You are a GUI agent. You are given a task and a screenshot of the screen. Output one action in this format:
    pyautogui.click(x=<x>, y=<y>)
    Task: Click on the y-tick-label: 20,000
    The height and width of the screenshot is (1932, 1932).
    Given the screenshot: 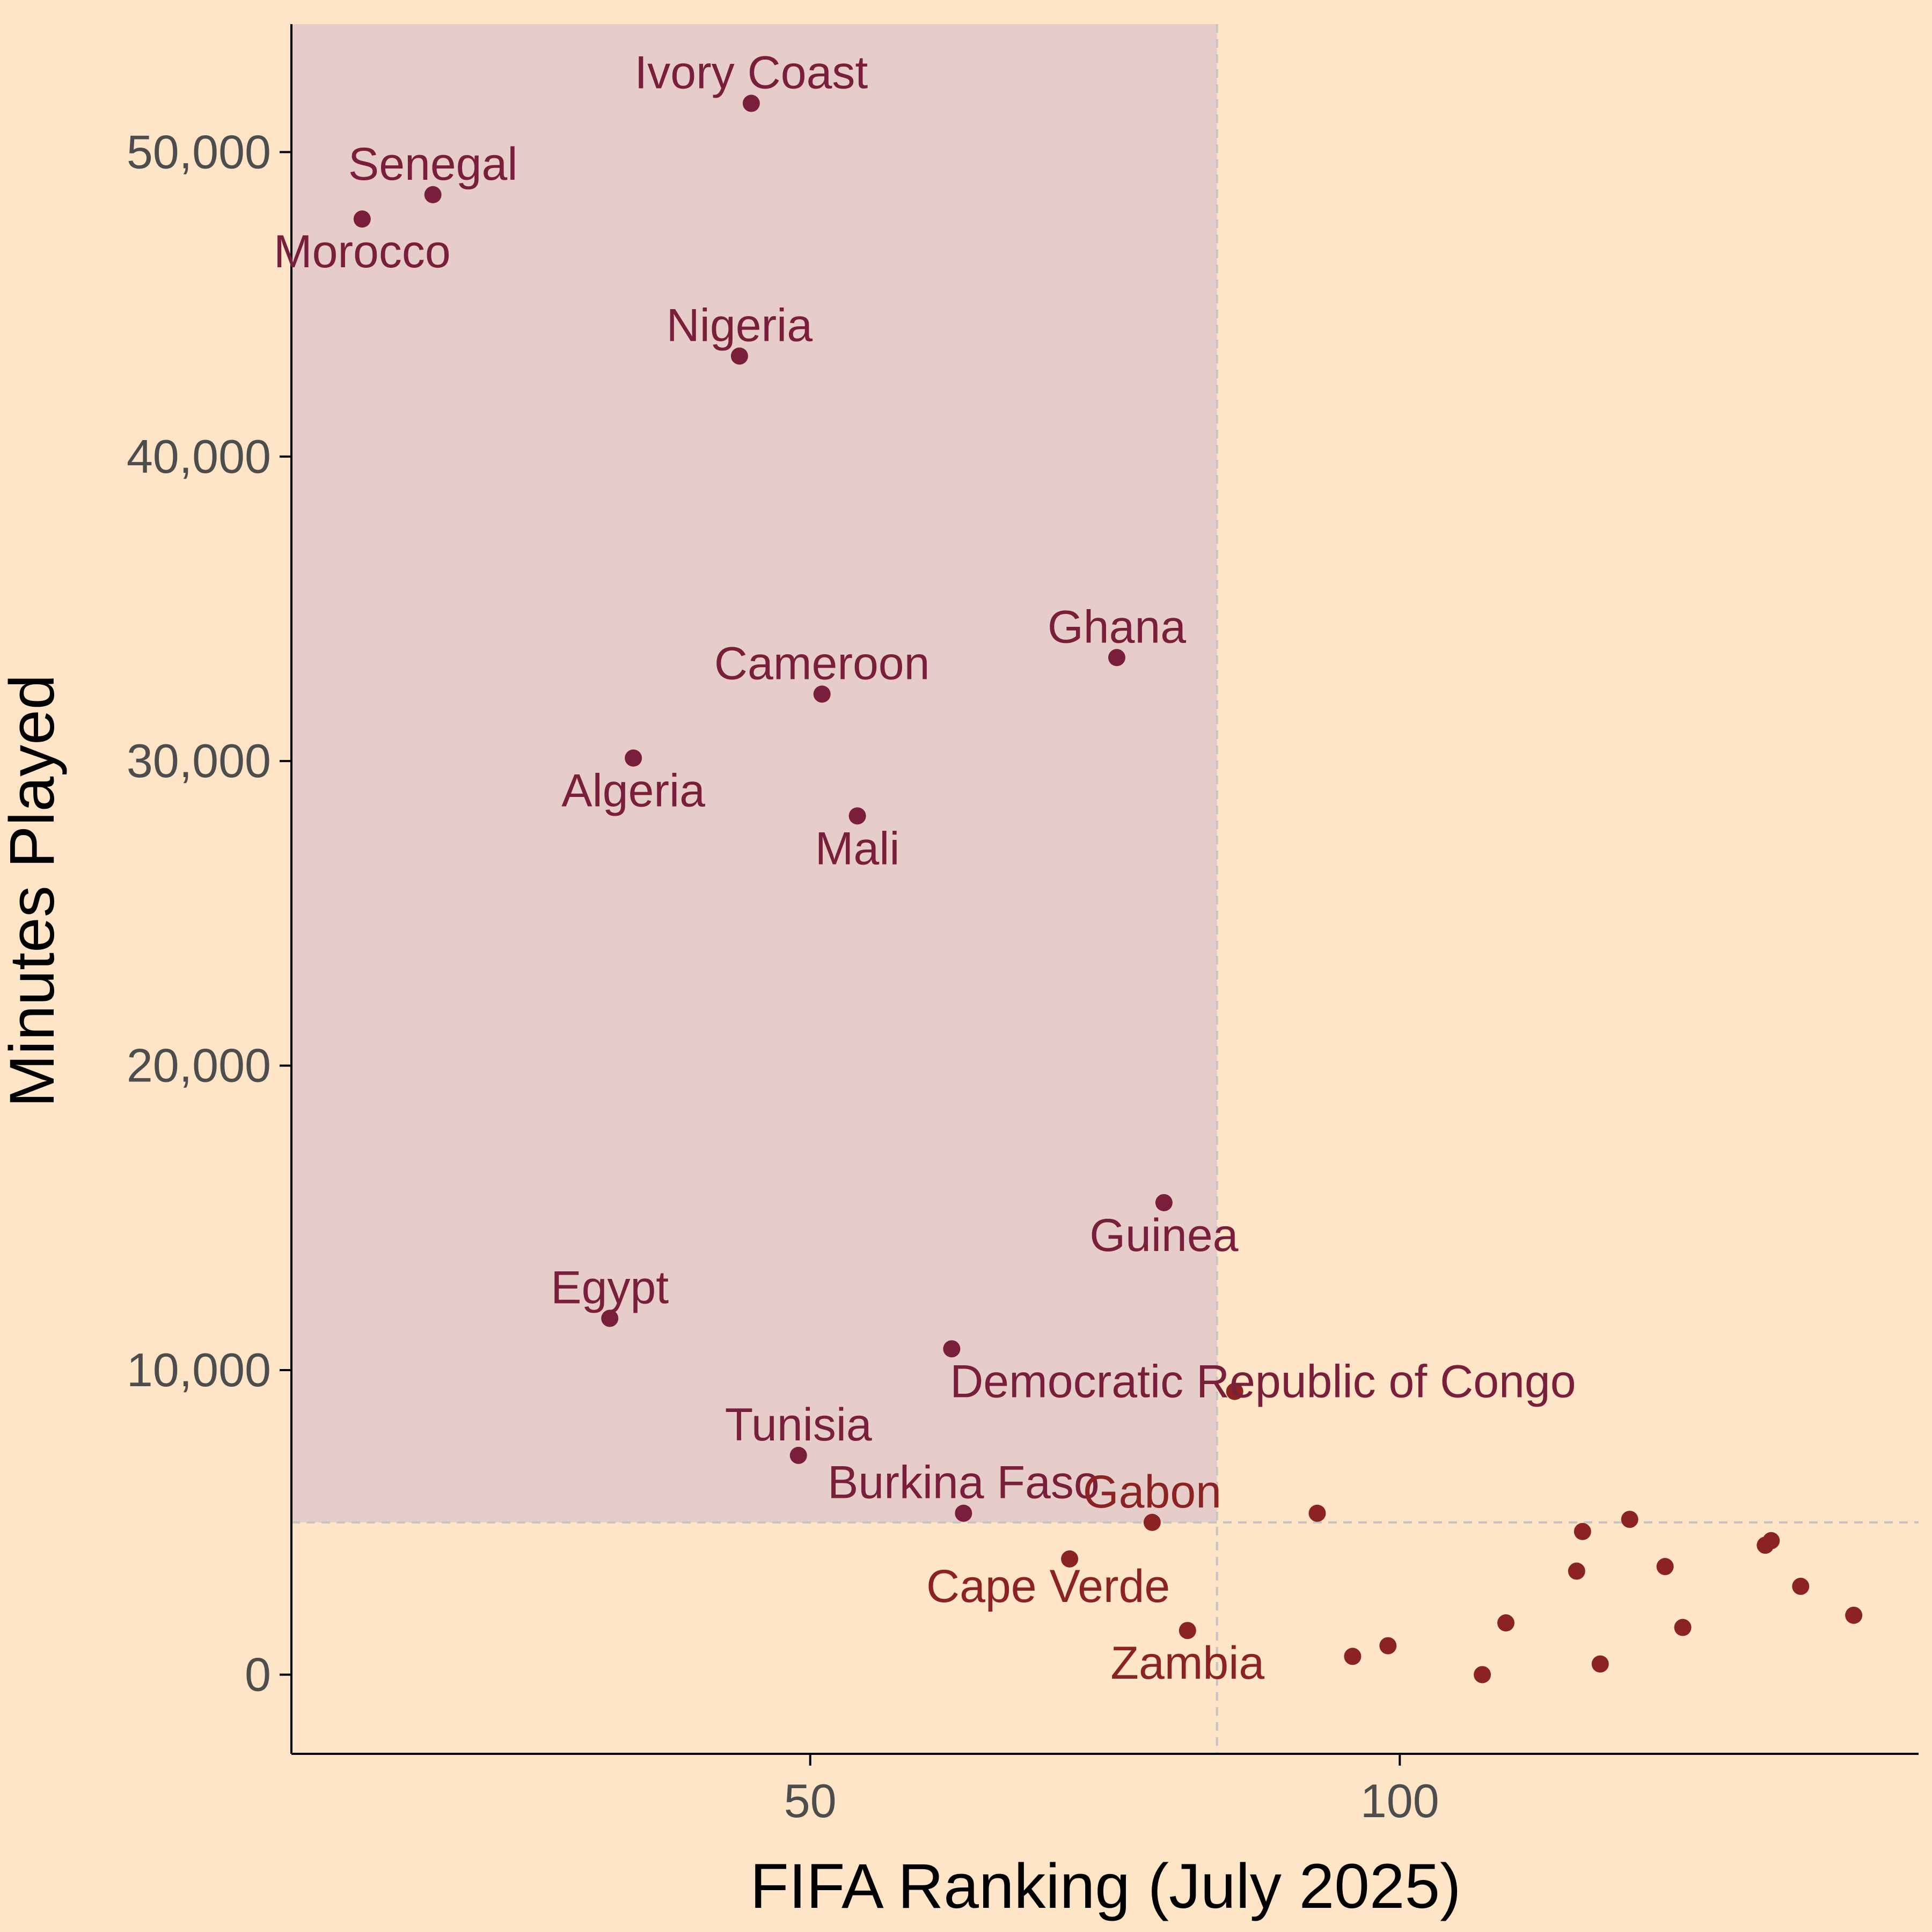 What is the action you would take?
    pyautogui.click(x=199, y=1065)
    